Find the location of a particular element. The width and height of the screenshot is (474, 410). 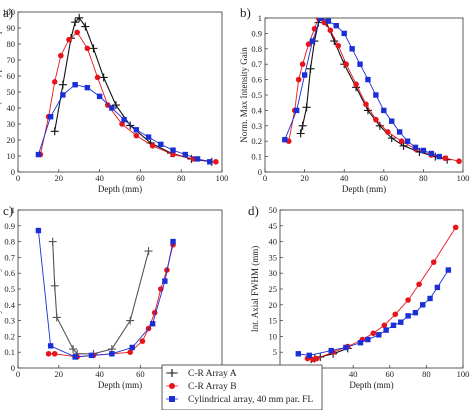

y-tick-label: 45 is located at coordinates (273, 226).